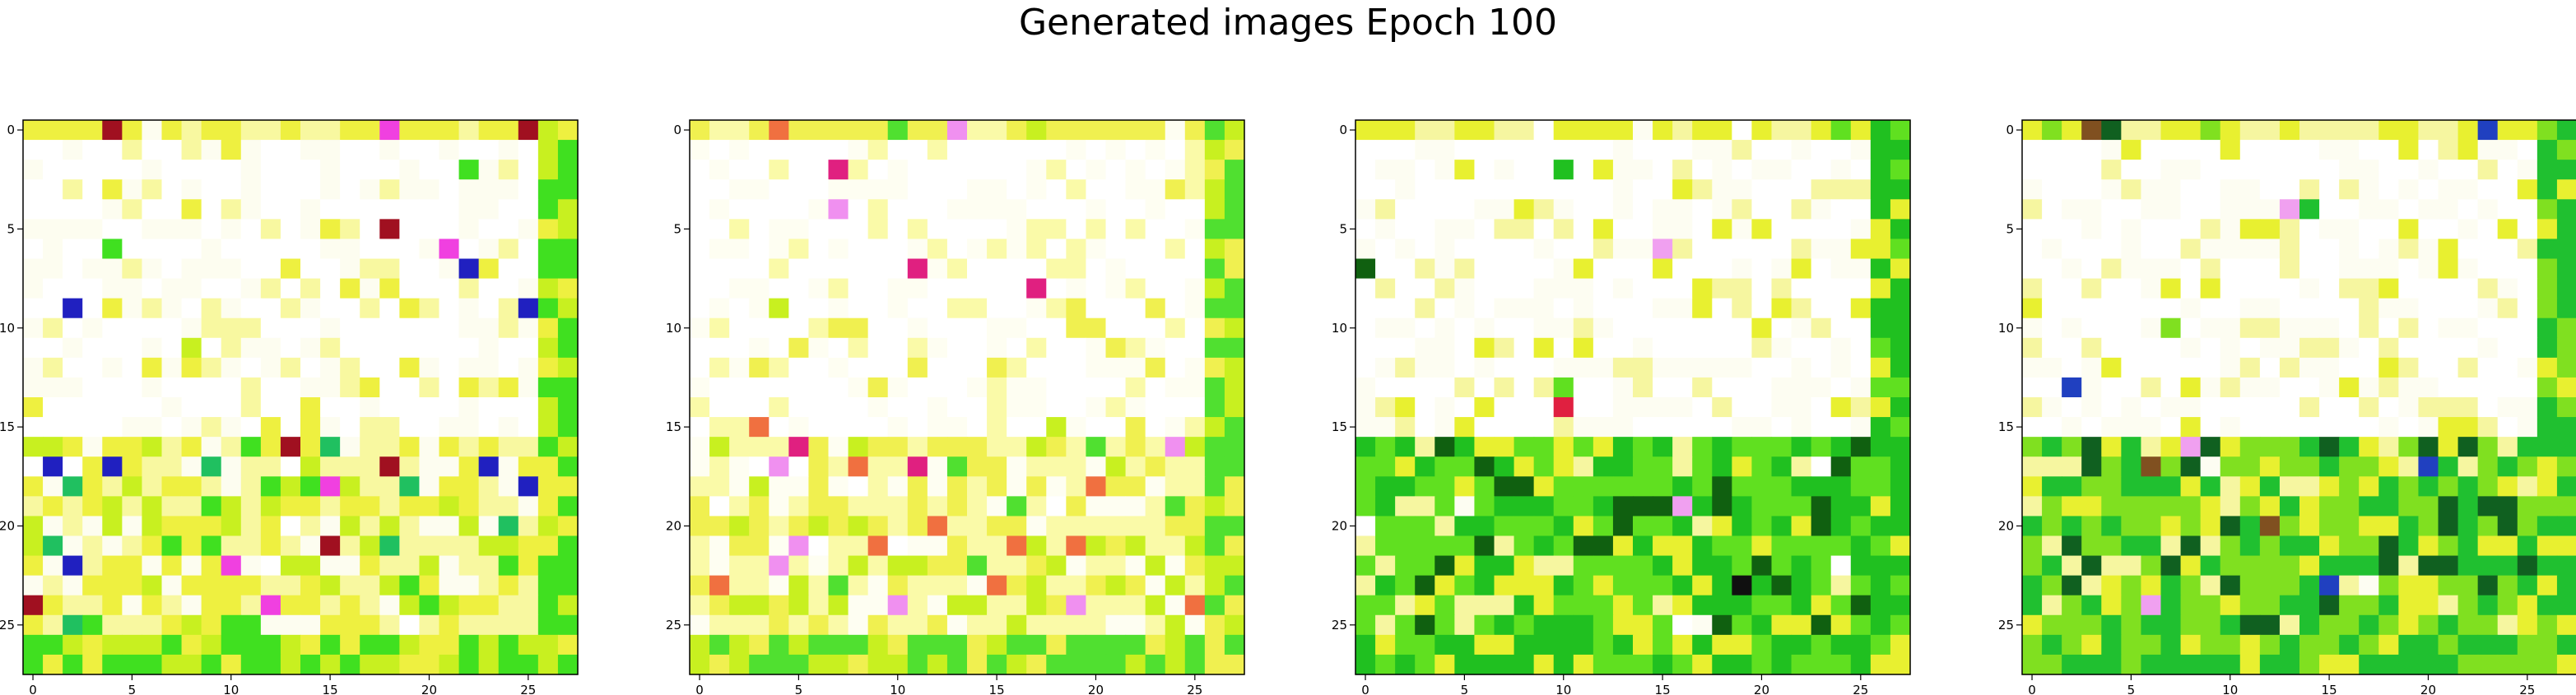 This screenshot has width=2576, height=695. Describe the element at coordinates (673, 625) in the screenshot. I see `y-tick-label: 25` at that location.